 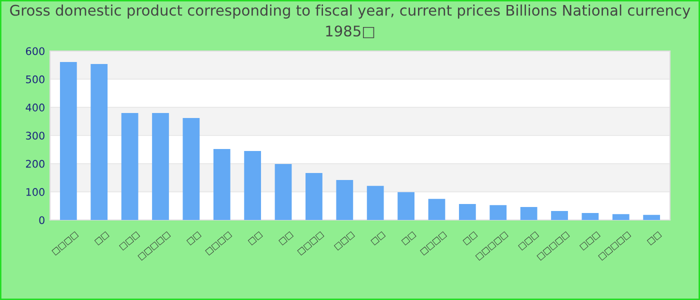 I want to click on y-tick-label: 200, so click(x=35, y=164).